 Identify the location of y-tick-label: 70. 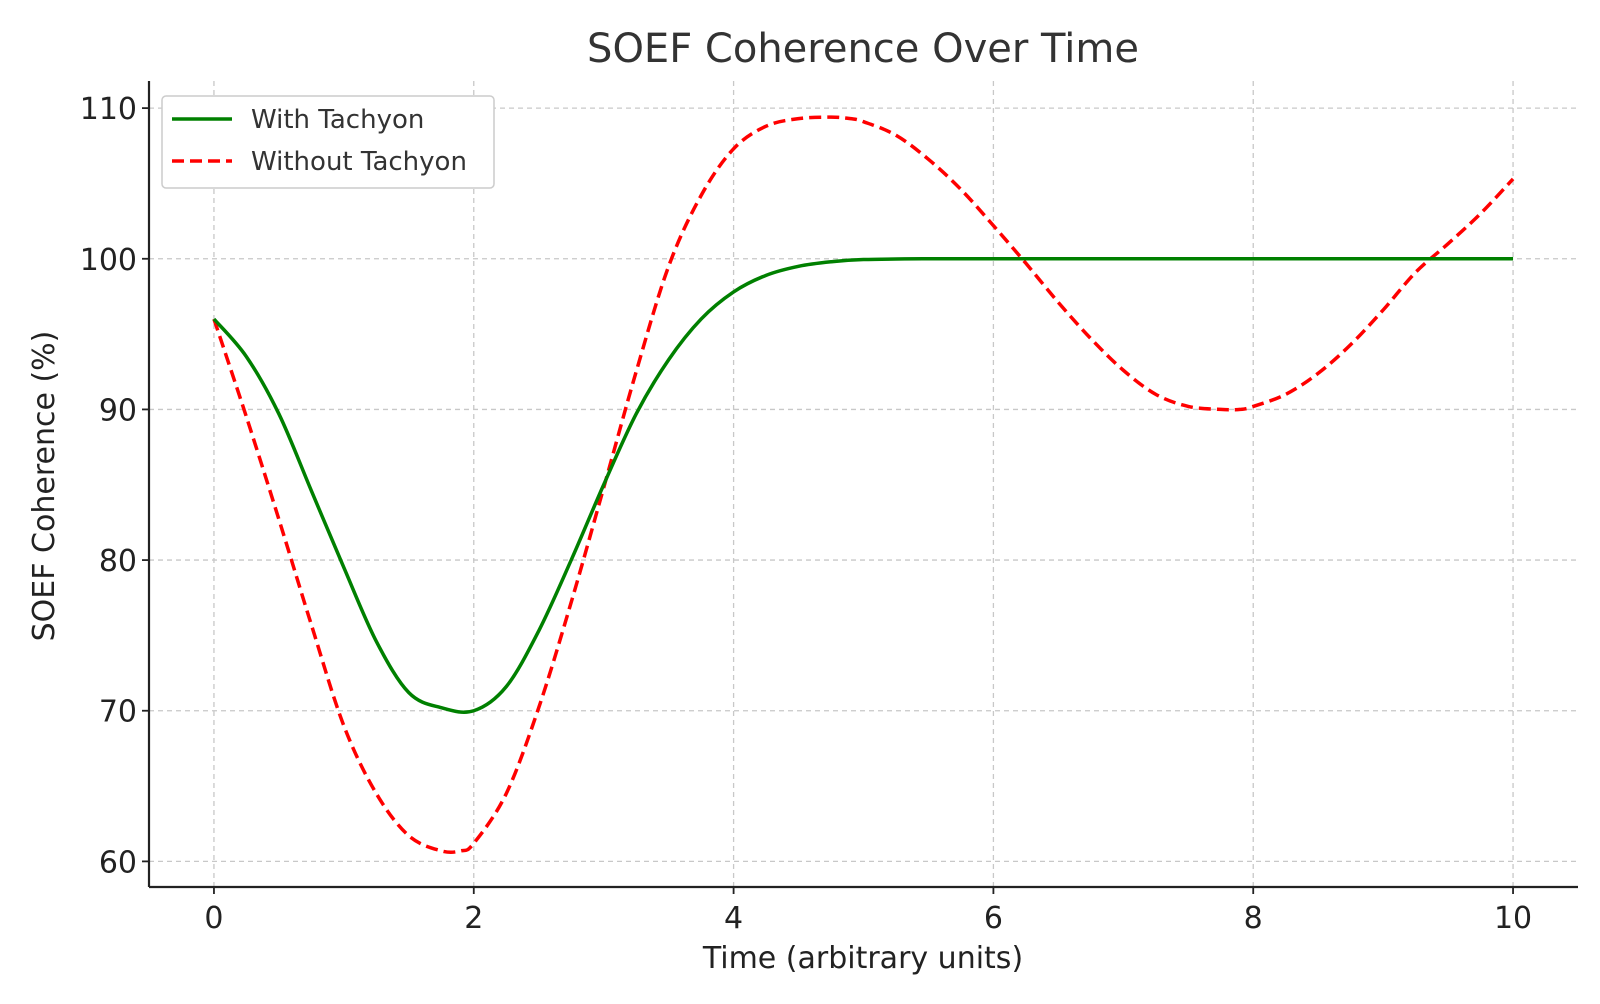
(118, 712).